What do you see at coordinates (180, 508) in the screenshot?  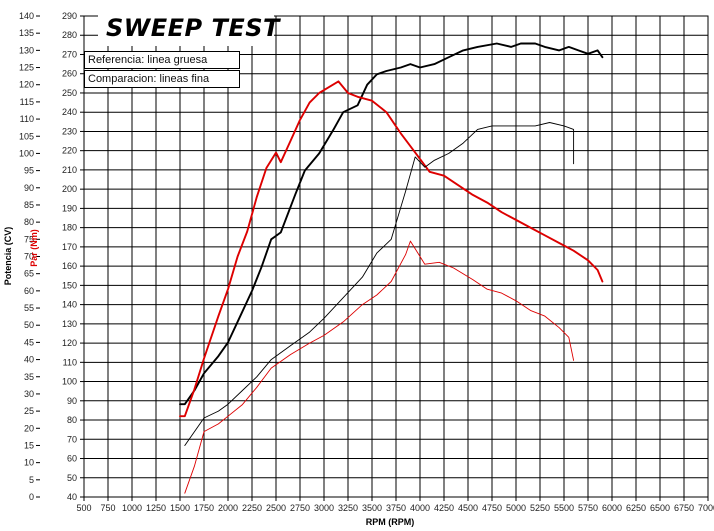 I see `x-tick-label: 1500` at bounding box center [180, 508].